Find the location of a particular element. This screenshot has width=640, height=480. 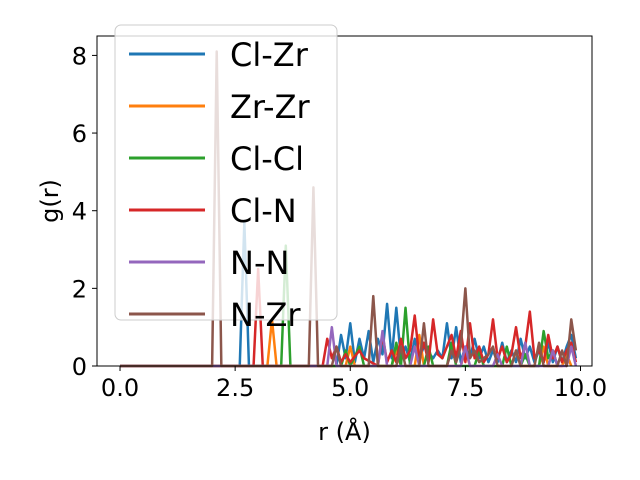

x-tick-label: 10.0 is located at coordinates (580, 388).